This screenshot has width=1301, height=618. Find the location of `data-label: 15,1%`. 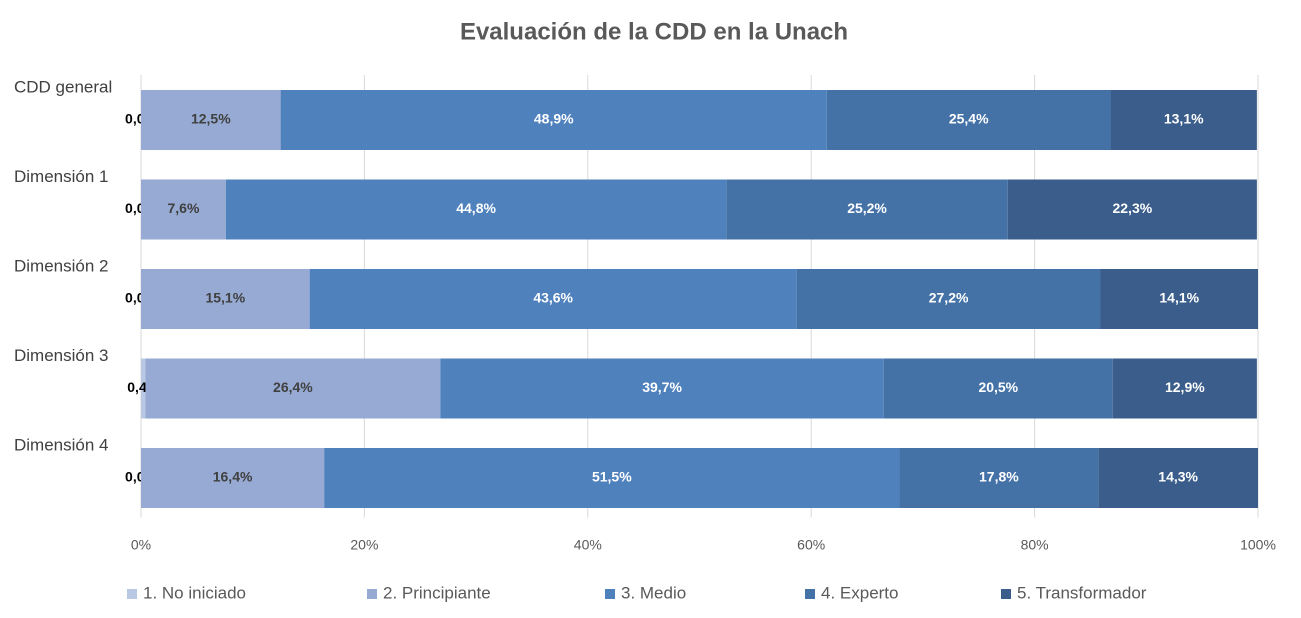

data-label: 15,1% is located at coordinates (225, 298).